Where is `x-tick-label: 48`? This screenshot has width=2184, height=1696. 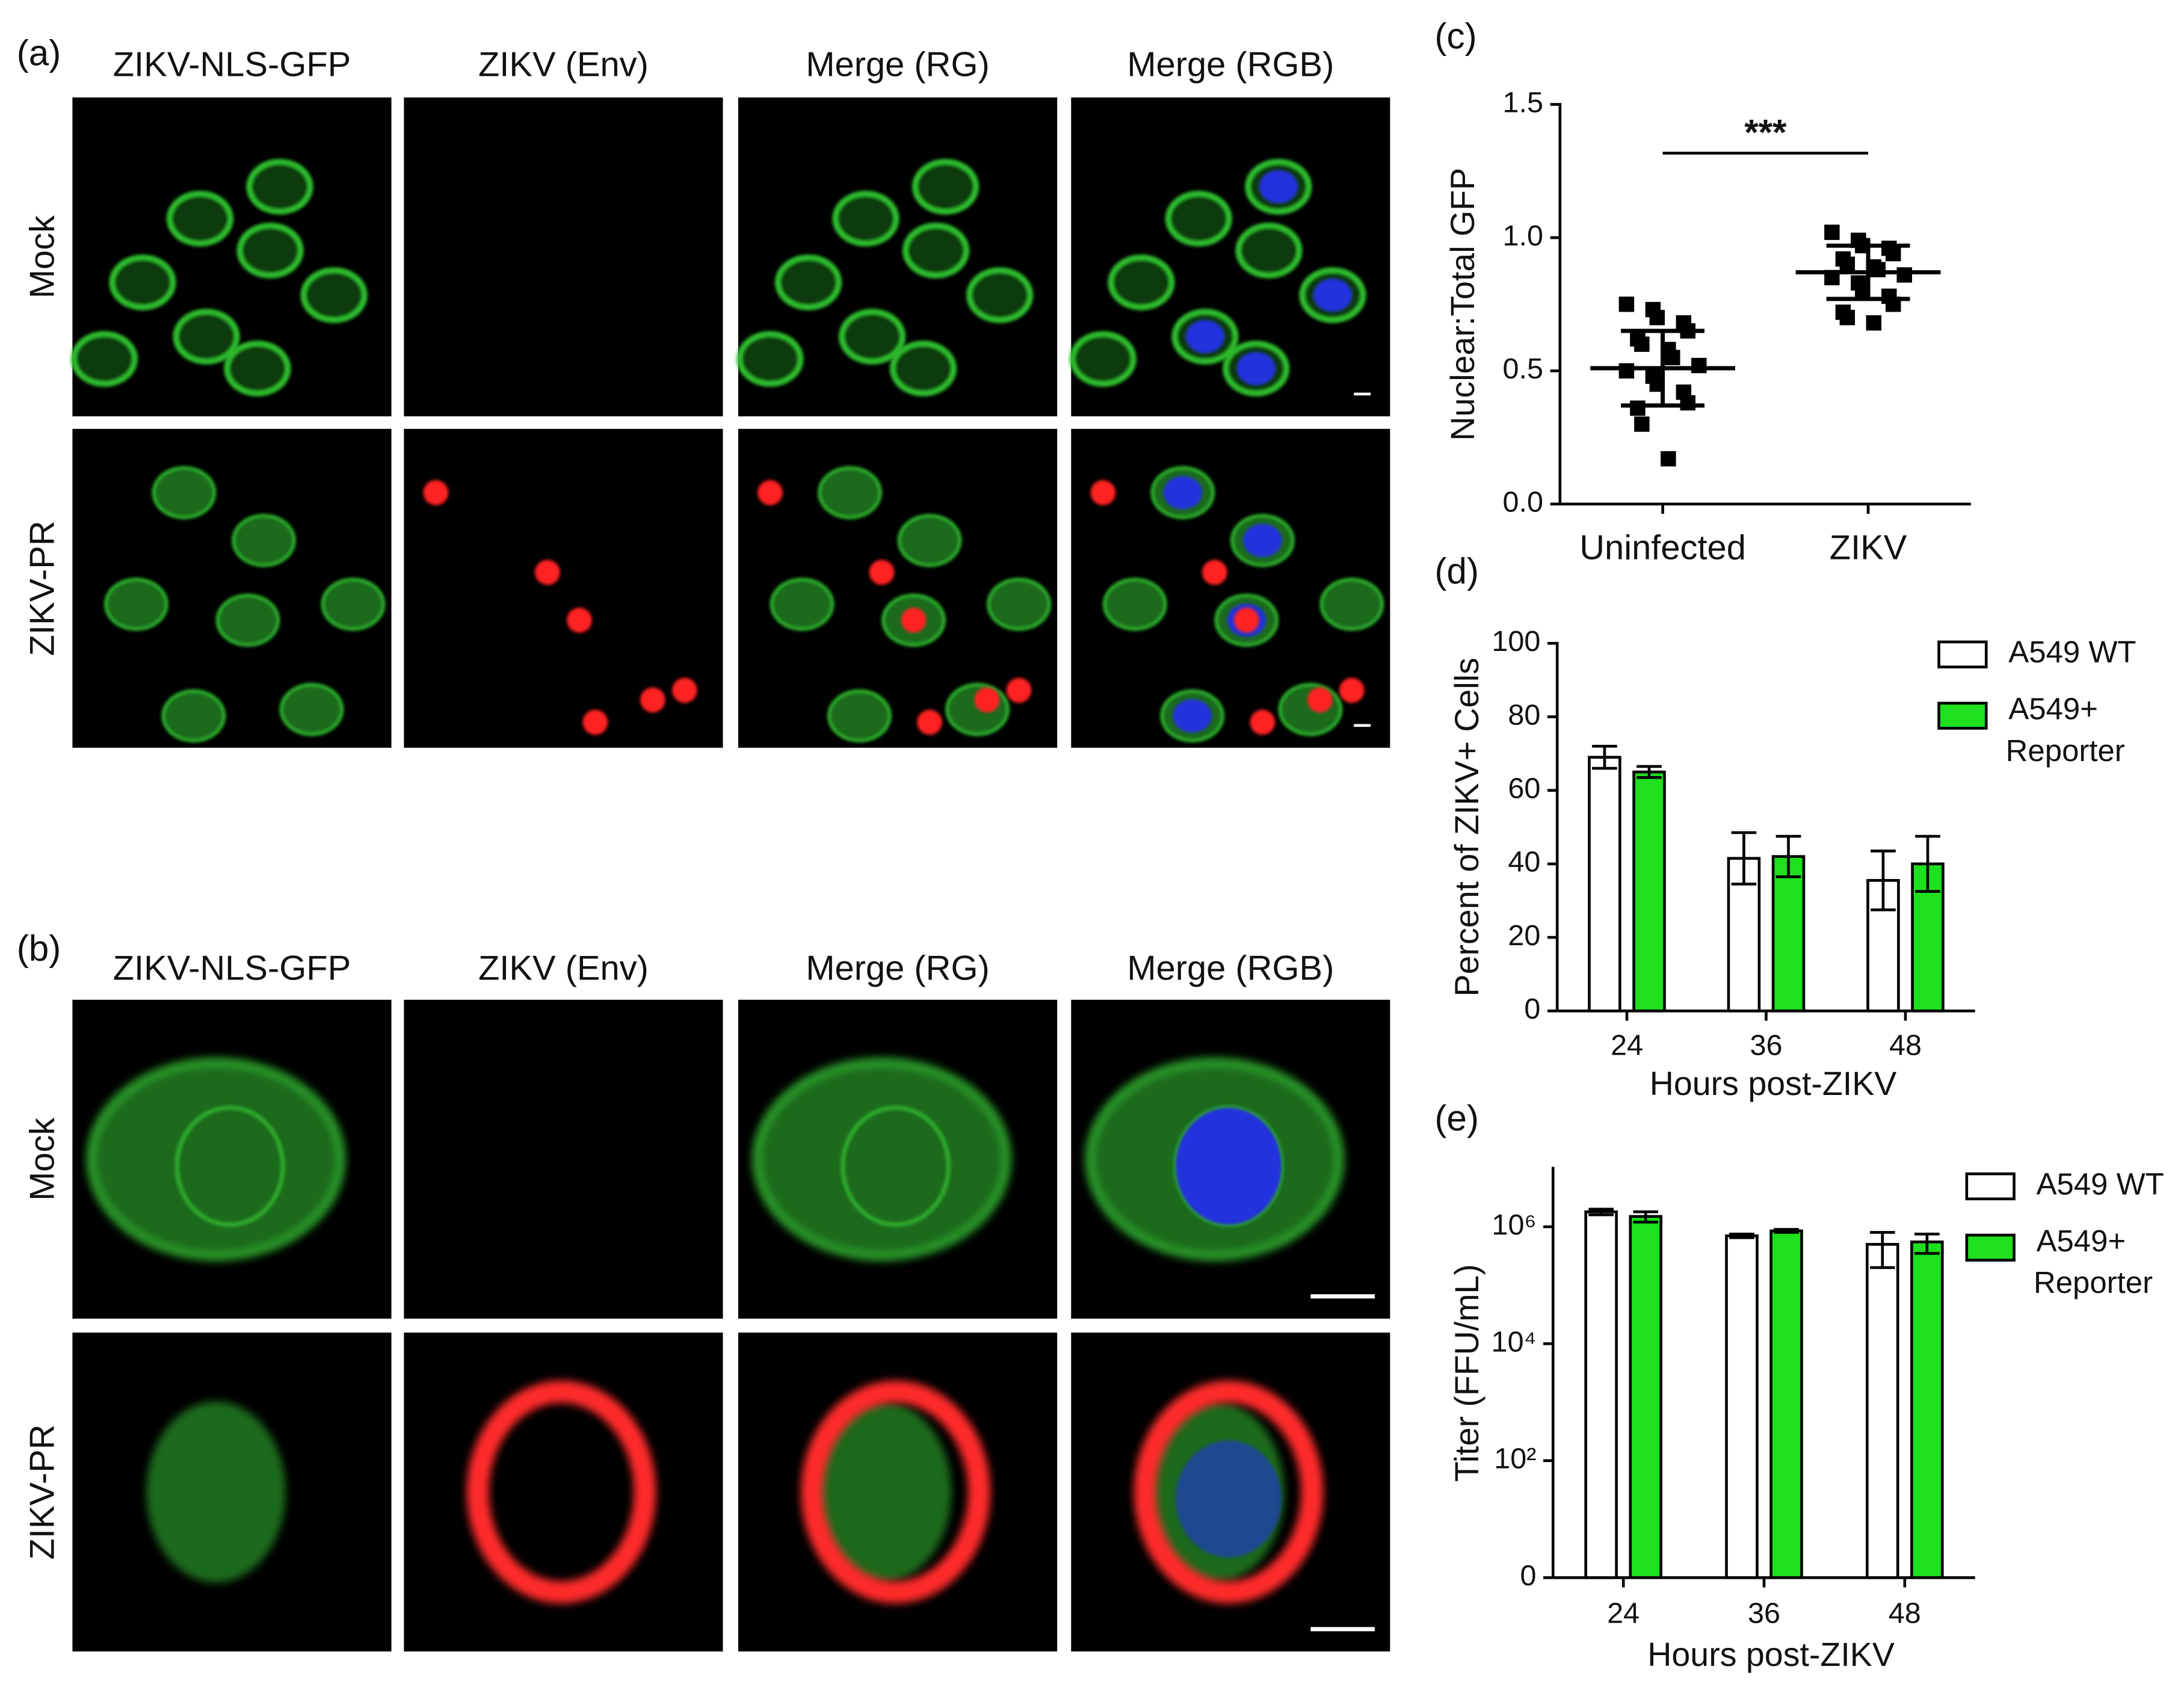 x-tick-label: 48 is located at coordinates (1905, 1613).